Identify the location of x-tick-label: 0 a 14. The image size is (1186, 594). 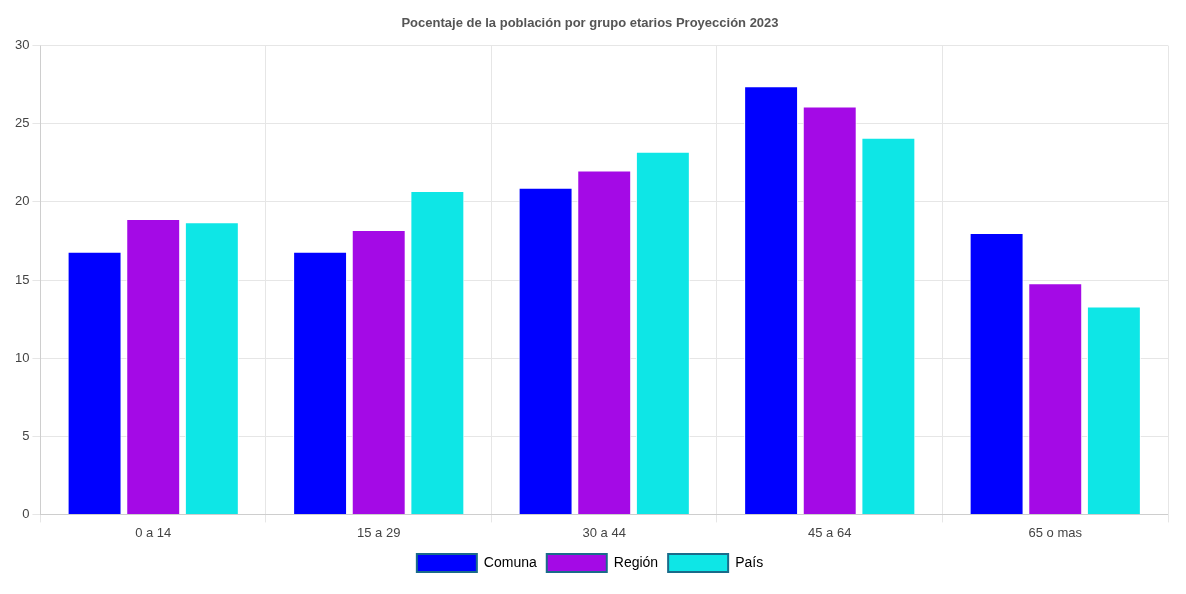
(153, 532).